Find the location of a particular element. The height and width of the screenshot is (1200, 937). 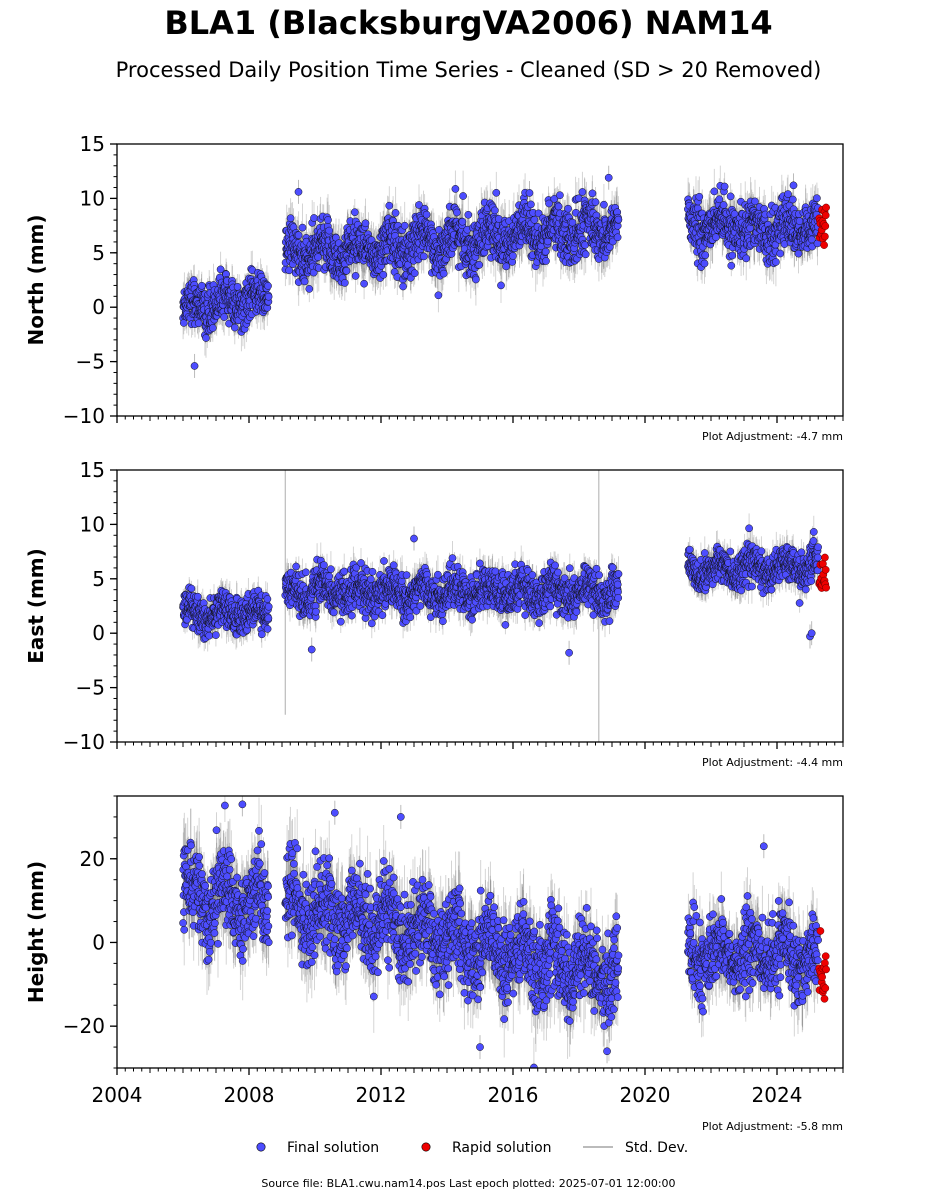

std-dev-bars is located at coordinates (500, 271).